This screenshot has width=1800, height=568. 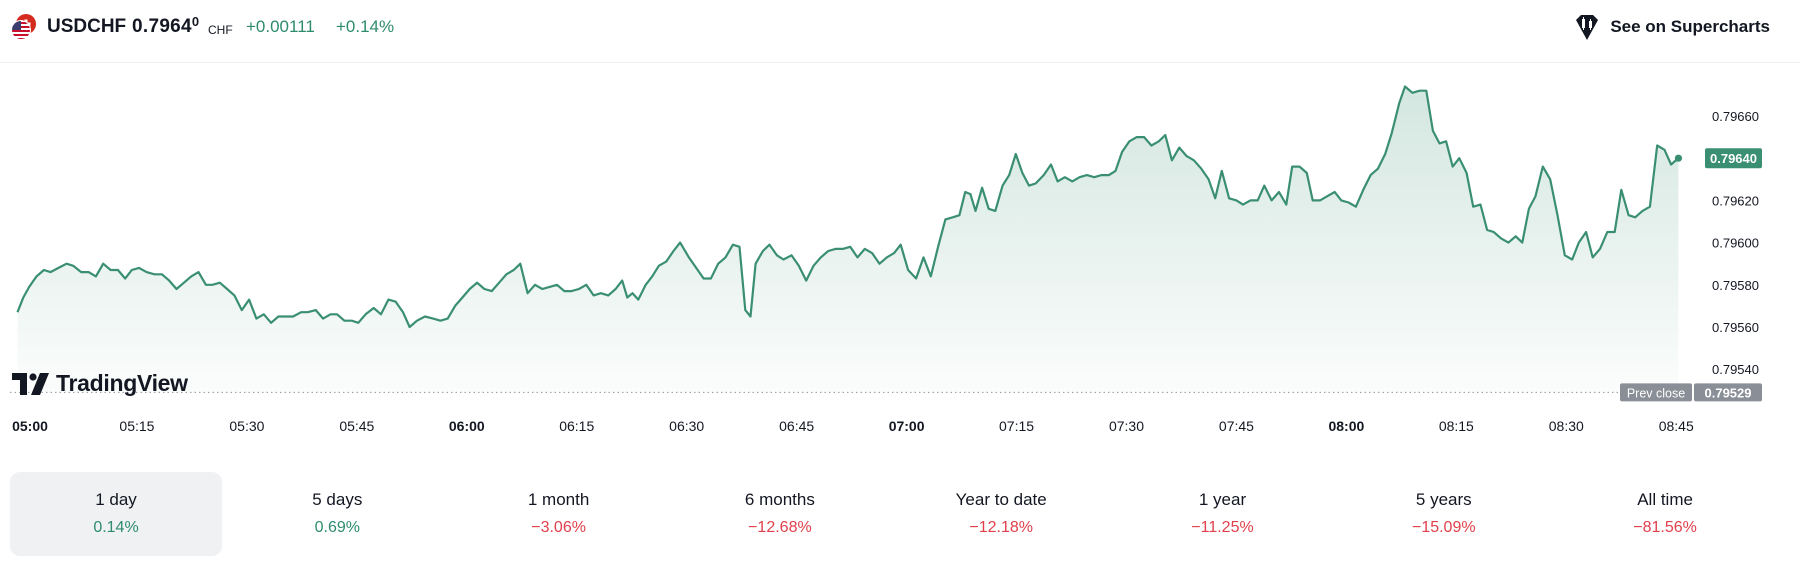 I want to click on x-tick-label: 07:30, so click(x=1126, y=426).